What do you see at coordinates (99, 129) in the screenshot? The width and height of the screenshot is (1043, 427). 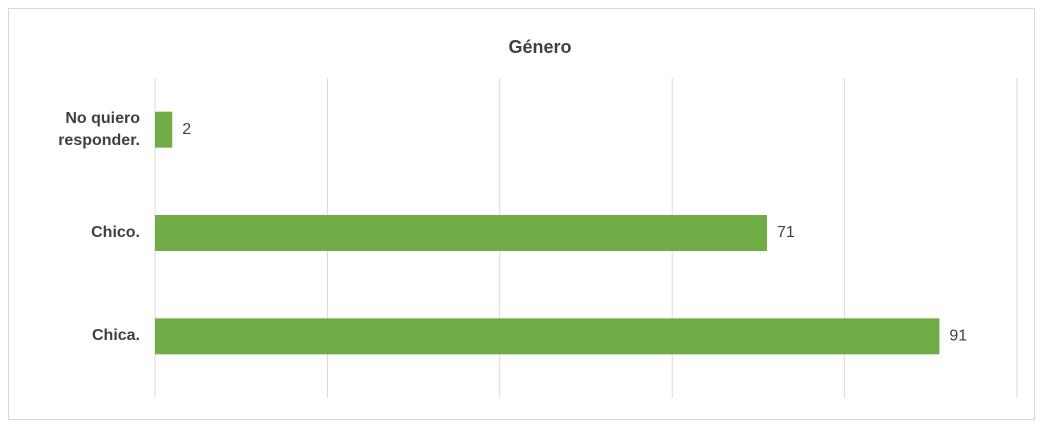 I see `y-tick-label: No quiero responder.` at bounding box center [99, 129].